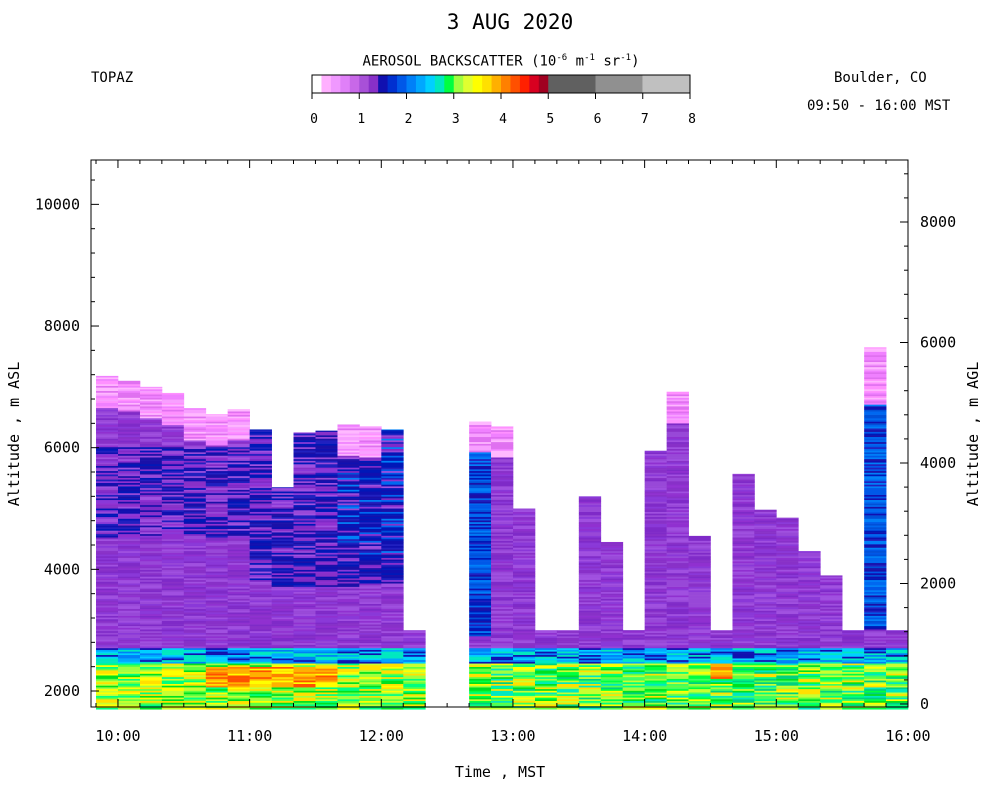 The image size is (1000, 800). What do you see at coordinates (364, 84) in the screenshot?
I see `colorbar-swatch` at bounding box center [364, 84].